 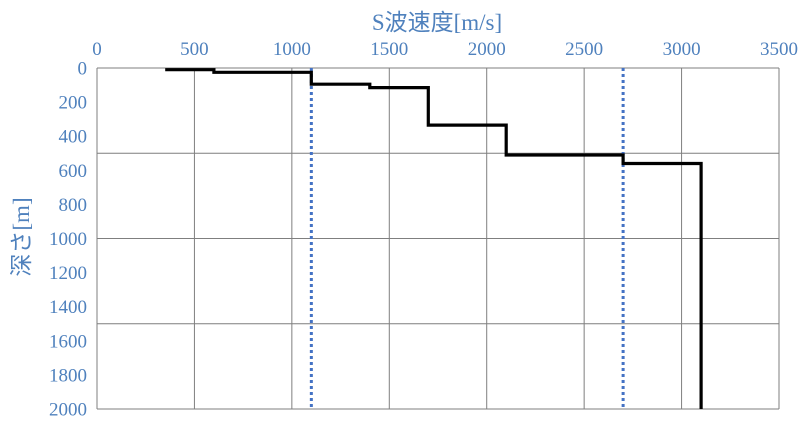 What do you see at coordinates (68, 410) in the screenshot?
I see `y-tick-label: 2000` at bounding box center [68, 410].